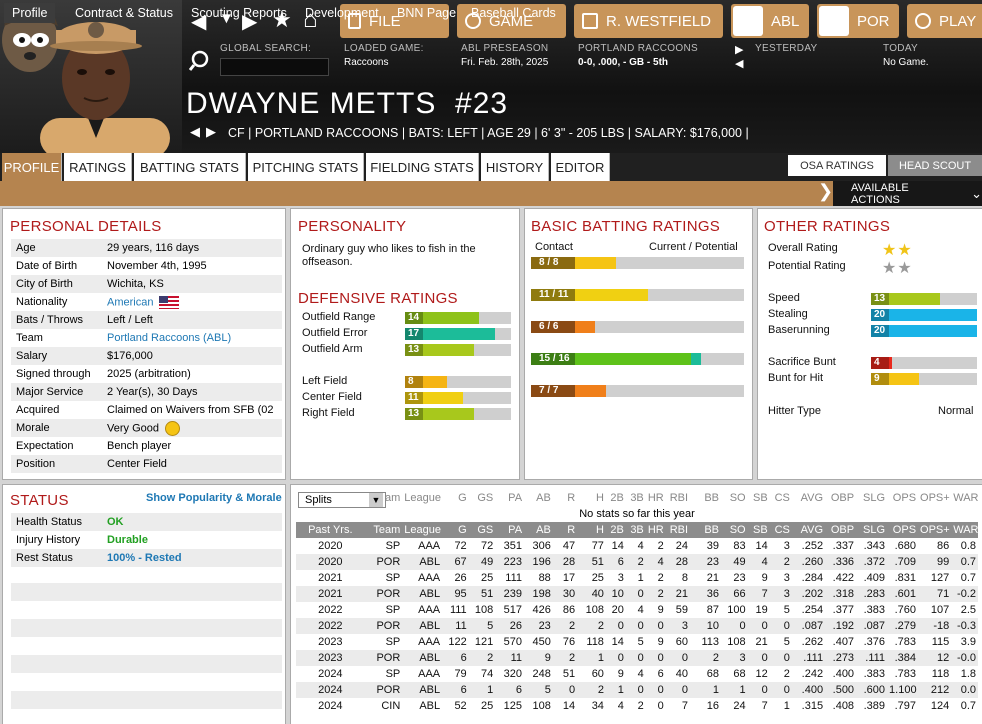 This screenshot has height=724, width=982. I want to click on yesterday-next-icon: ▶, so click(739, 50).